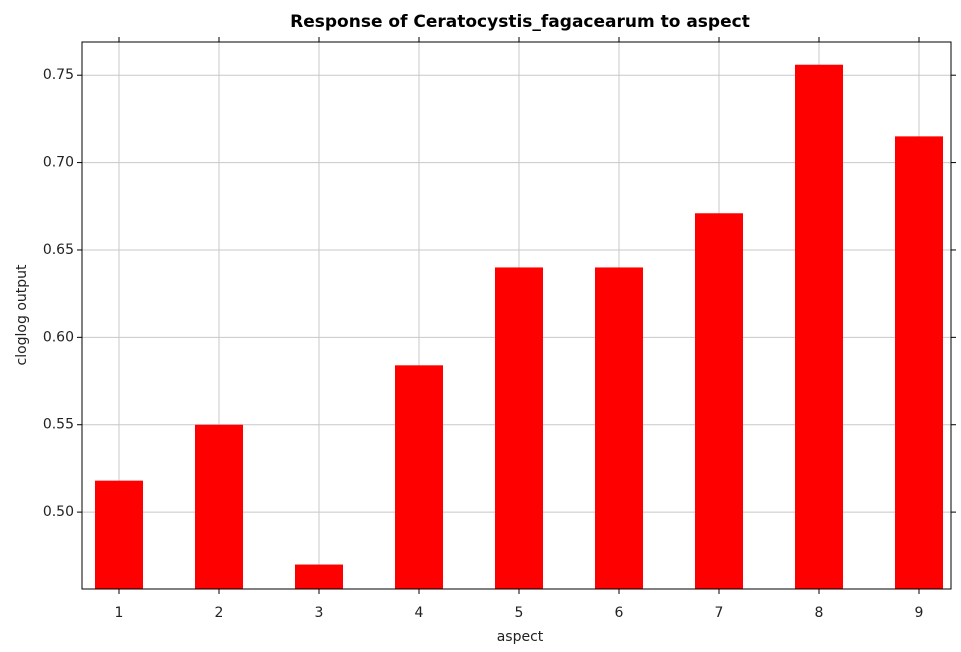 The width and height of the screenshot is (961, 652). What do you see at coordinates (719, 613) in the screenshot?
I see `x-tick-label: 7` at bounding box center [719, 613].